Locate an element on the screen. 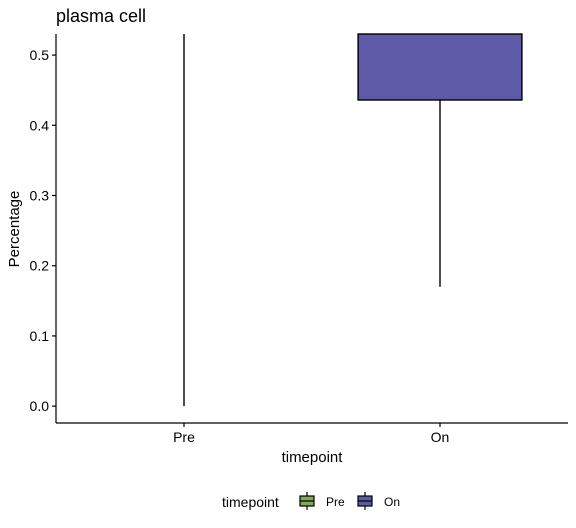 The width and height of the screenshot is (576, 528). y-tick-label: 0.1 is located at coordinates (40, 336).